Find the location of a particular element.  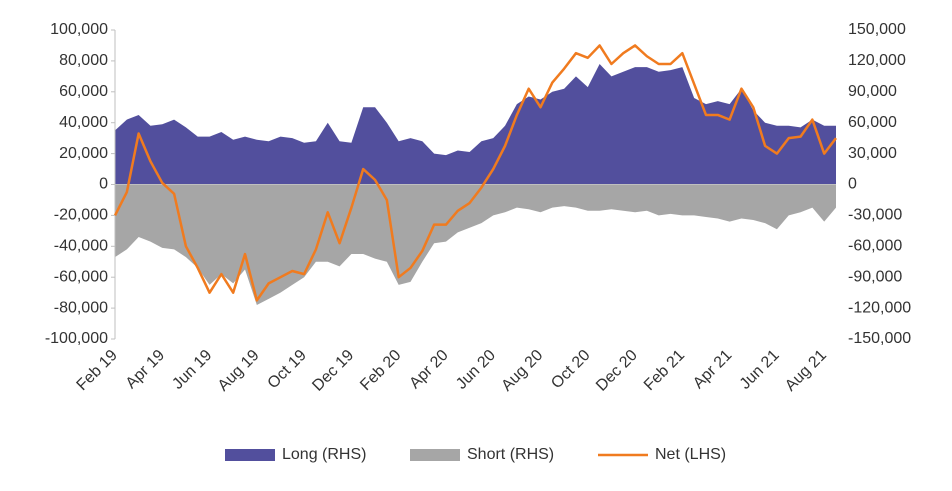

x-tick-label: Jun 21 is located at coordinates (760, 370).